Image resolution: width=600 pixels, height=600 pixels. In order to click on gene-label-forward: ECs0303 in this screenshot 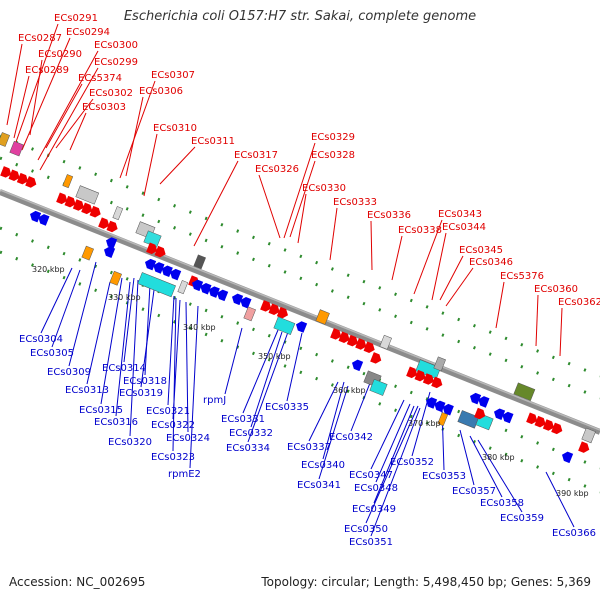, I will do `click(104, 107)`.